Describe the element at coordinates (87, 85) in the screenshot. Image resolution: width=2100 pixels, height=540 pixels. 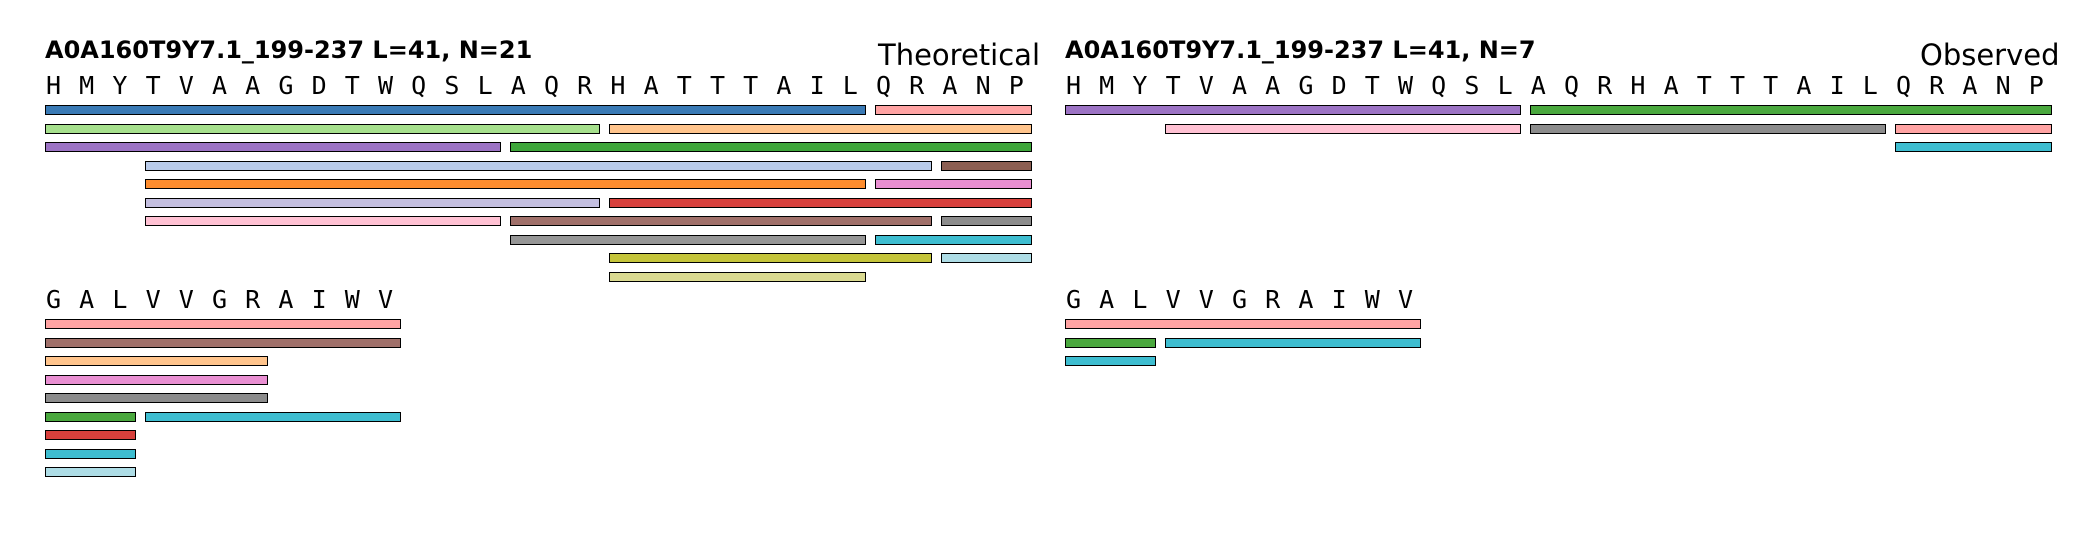
I see `residue-letter: M` at that location.